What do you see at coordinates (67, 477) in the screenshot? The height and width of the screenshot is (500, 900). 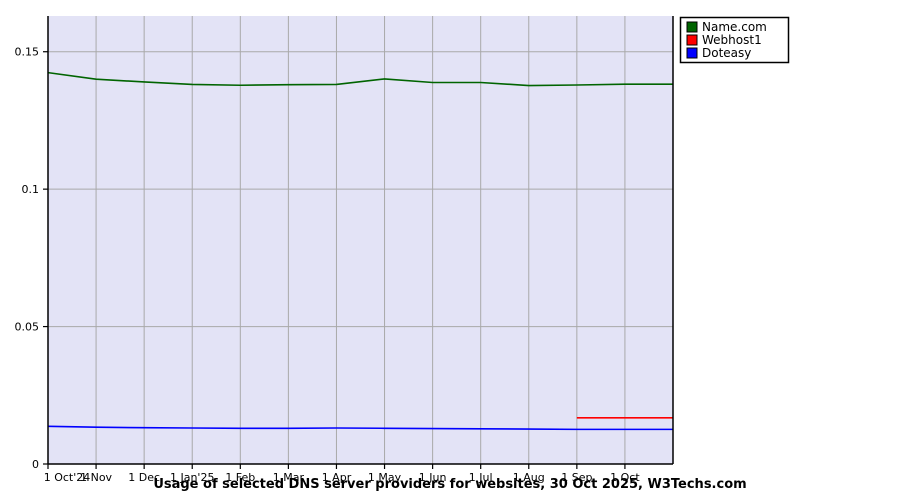 I see `x-tick-label: 1 Oct'24` at bounding box center [67, 477].